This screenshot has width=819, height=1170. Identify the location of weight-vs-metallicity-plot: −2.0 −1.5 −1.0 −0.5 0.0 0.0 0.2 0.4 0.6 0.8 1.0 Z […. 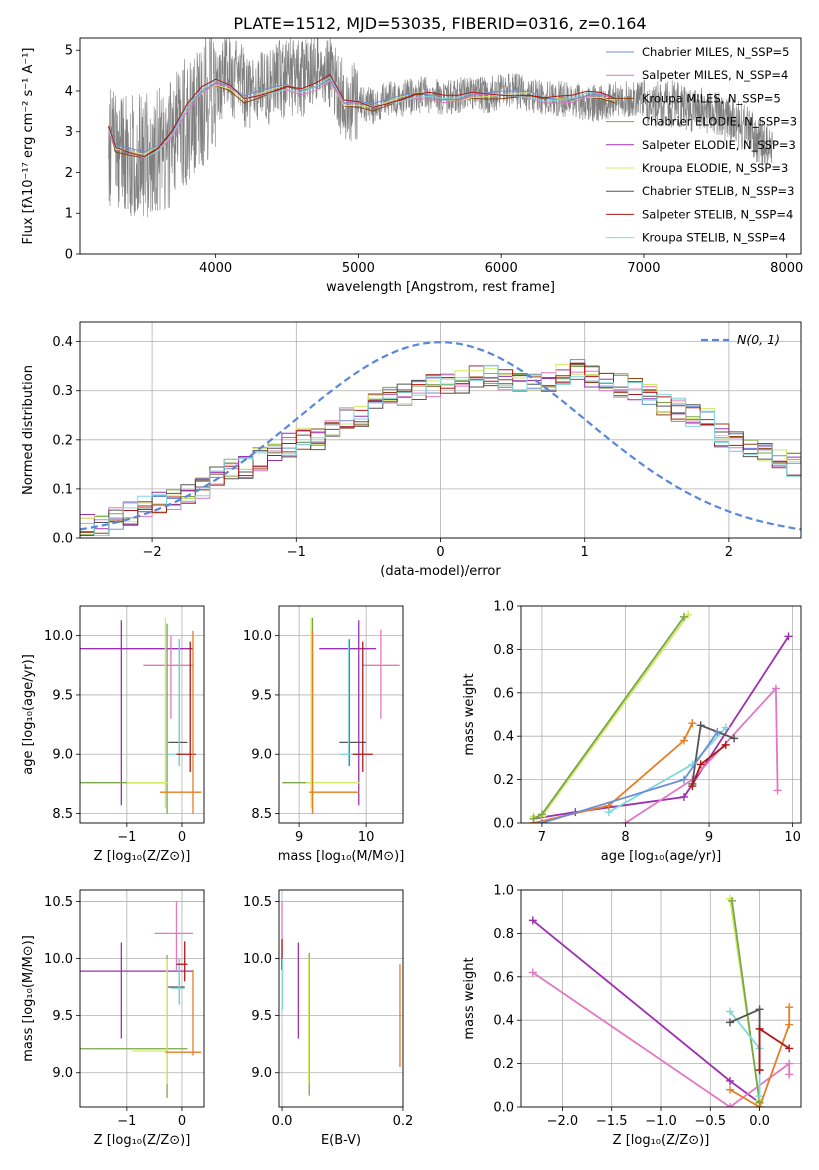
(632, 1016).